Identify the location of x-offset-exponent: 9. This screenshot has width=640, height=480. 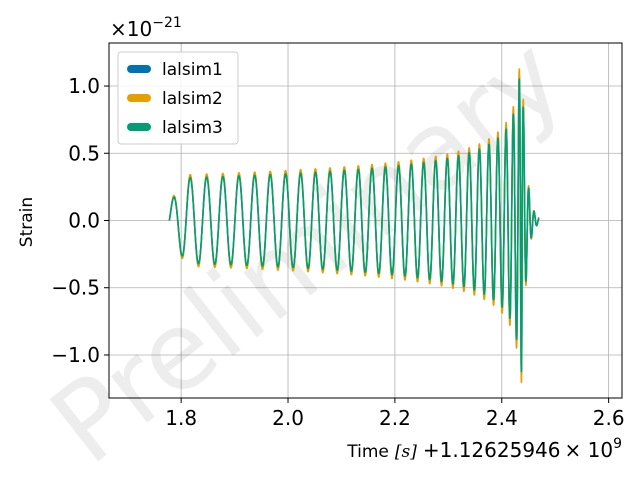
(617, 444).